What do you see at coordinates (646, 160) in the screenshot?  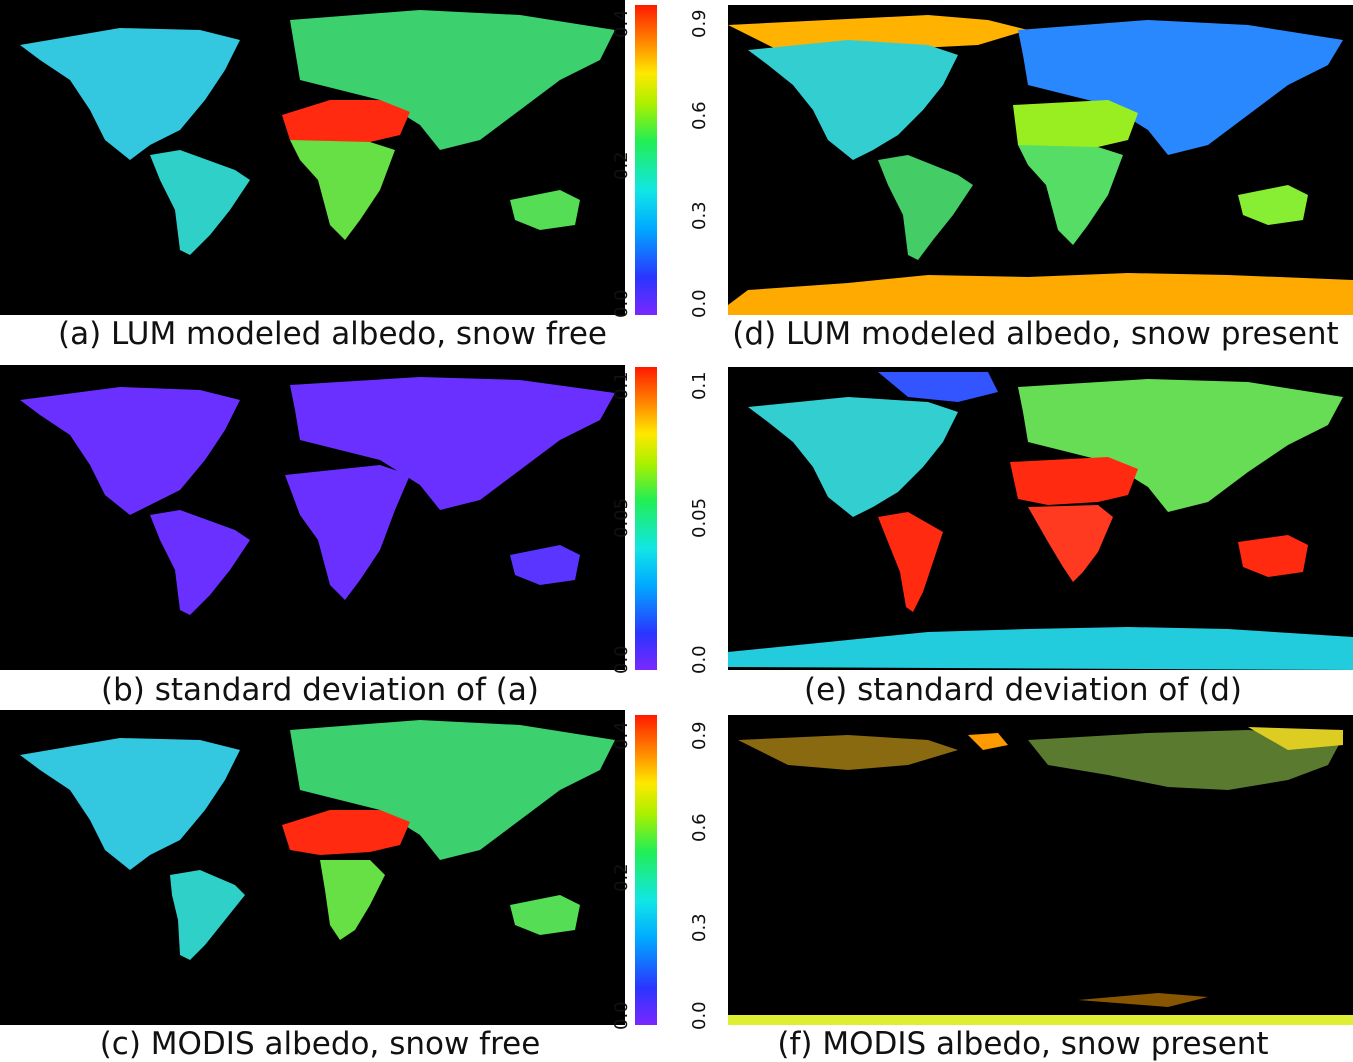 I see `colorbar-row1` at bounding box center [646, 160].